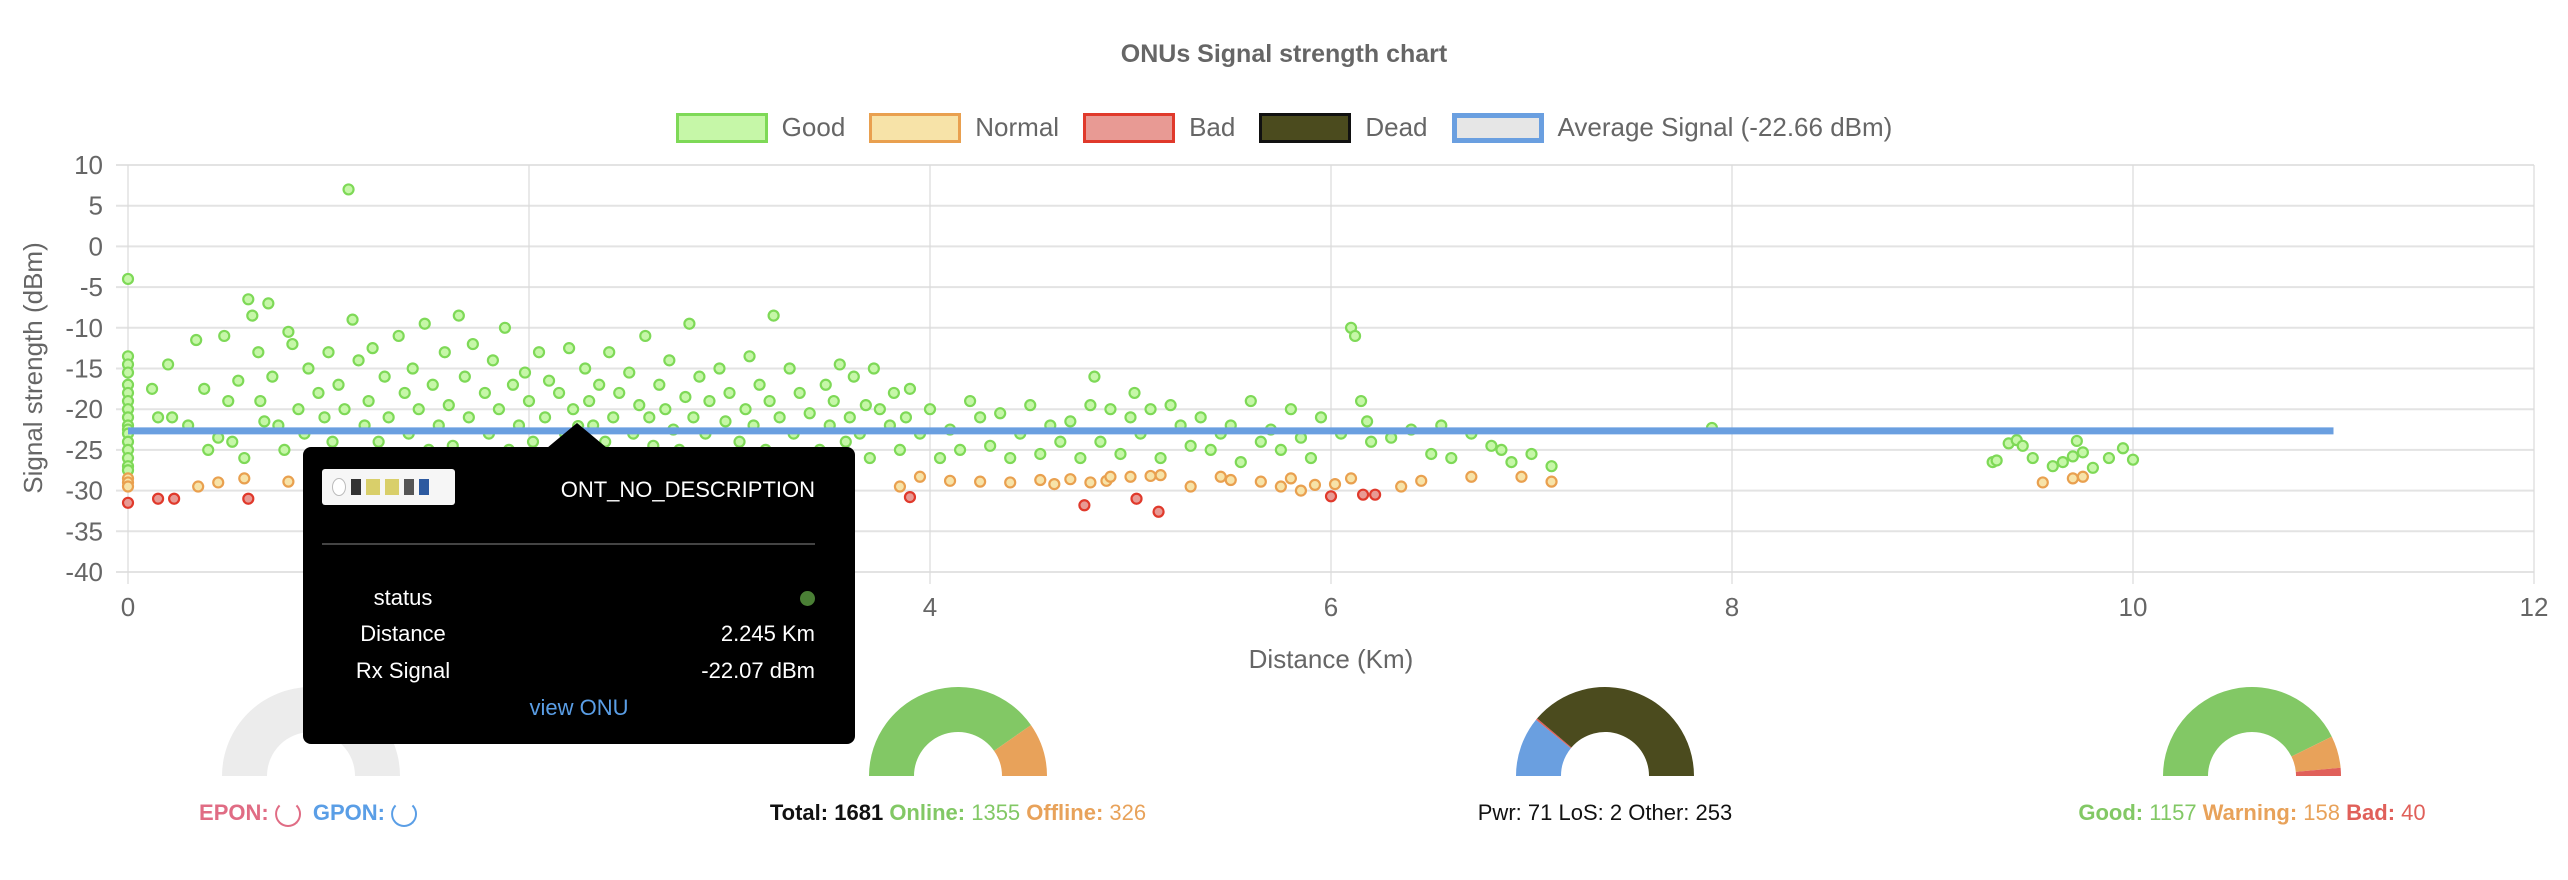 The width and height of the screenshot is (2568, 880). I want to click on offline-reasons-segment-other, so click(1615, 731).